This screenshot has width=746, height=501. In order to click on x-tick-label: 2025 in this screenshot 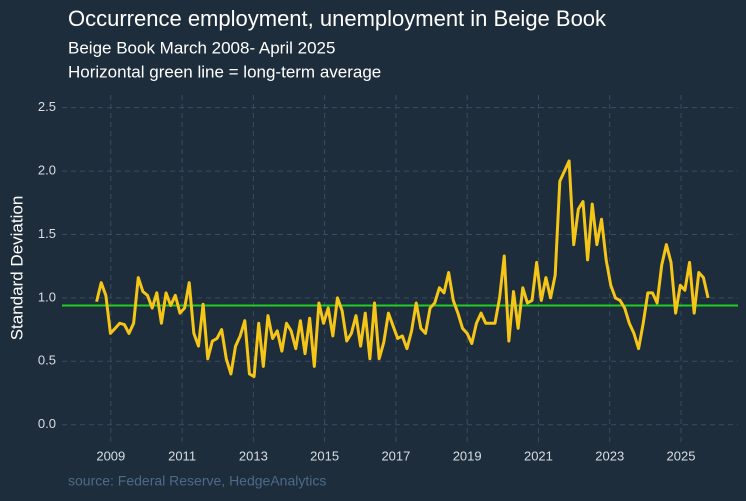, I will do `click(681, 455)`.